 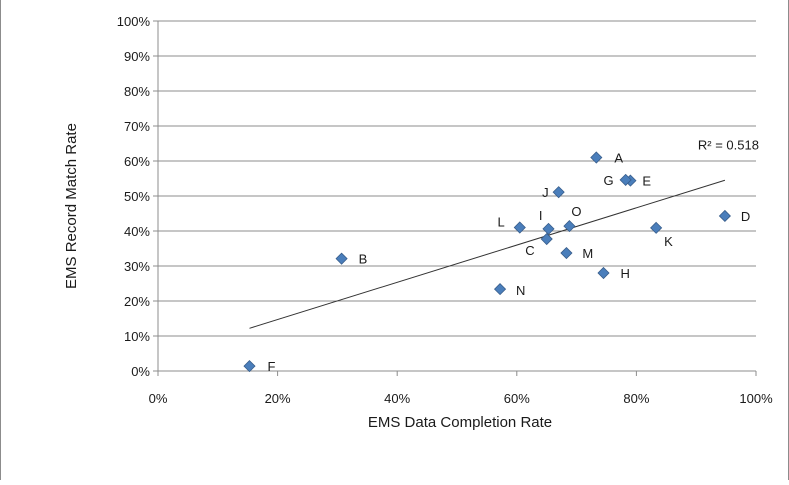 I want to click on data-point-b, so click(x=341, y=258).